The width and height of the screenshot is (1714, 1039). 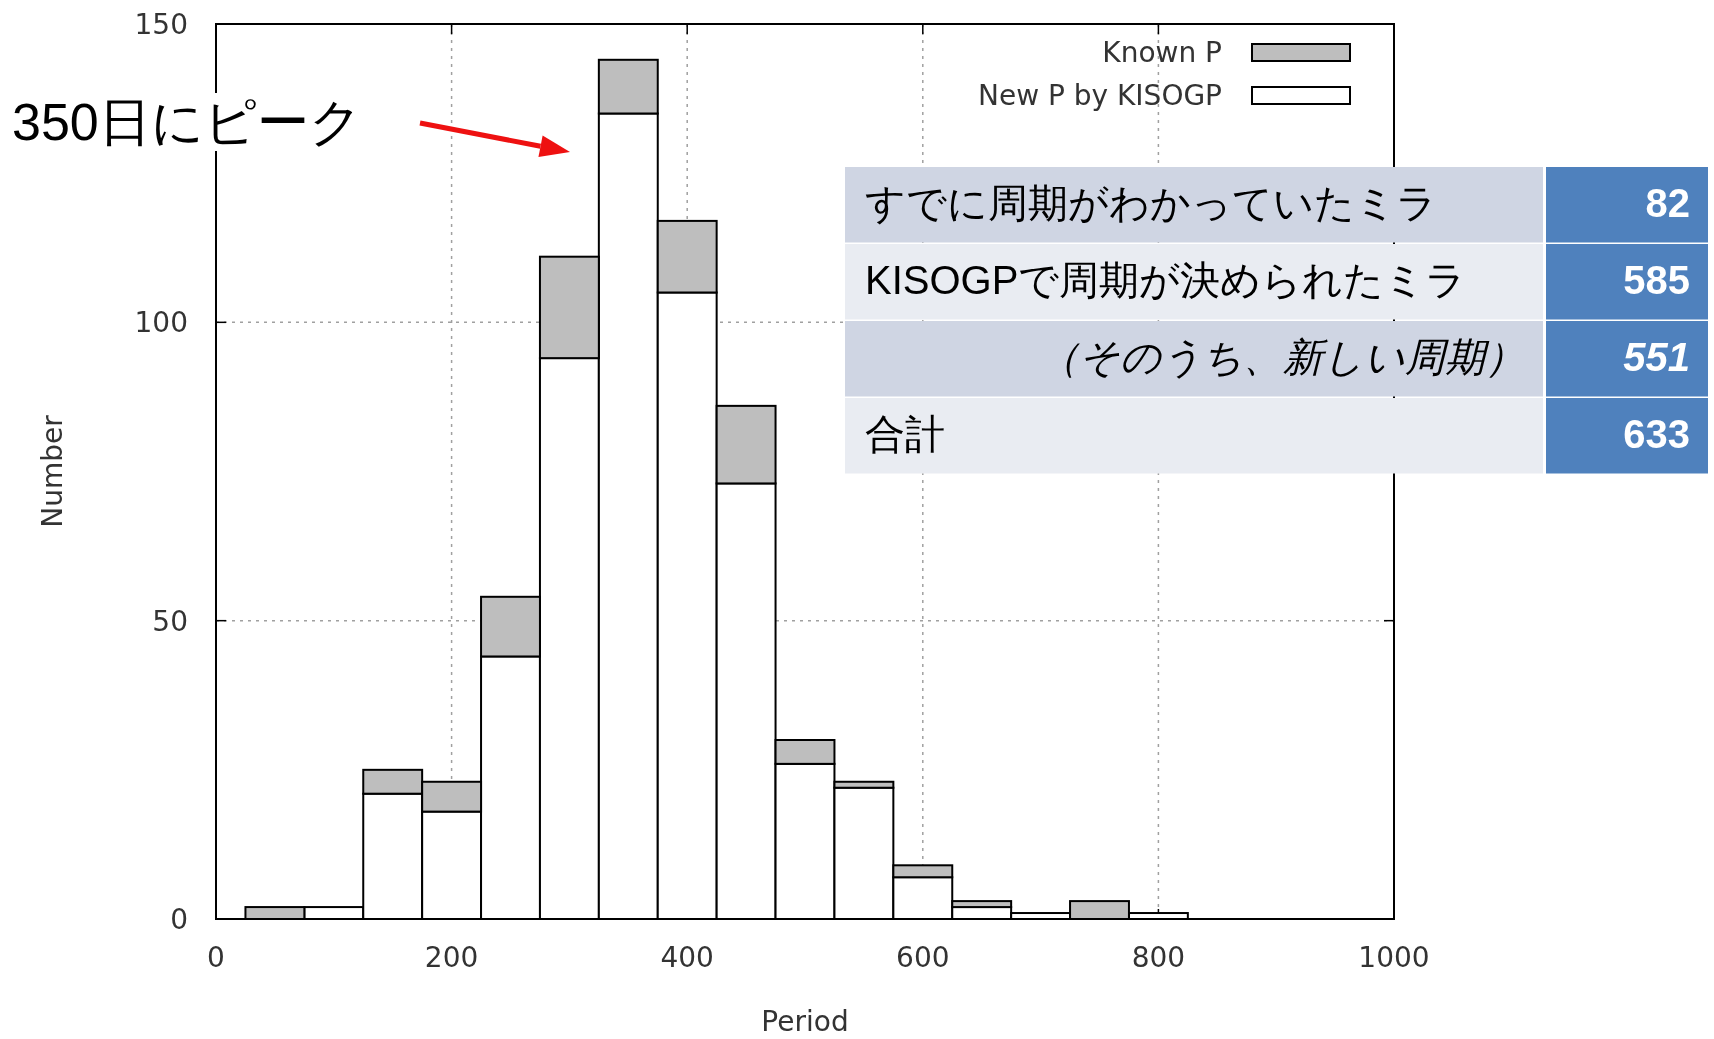 I want to click on x-tick-label: 800, so click(x=1158, y=957).